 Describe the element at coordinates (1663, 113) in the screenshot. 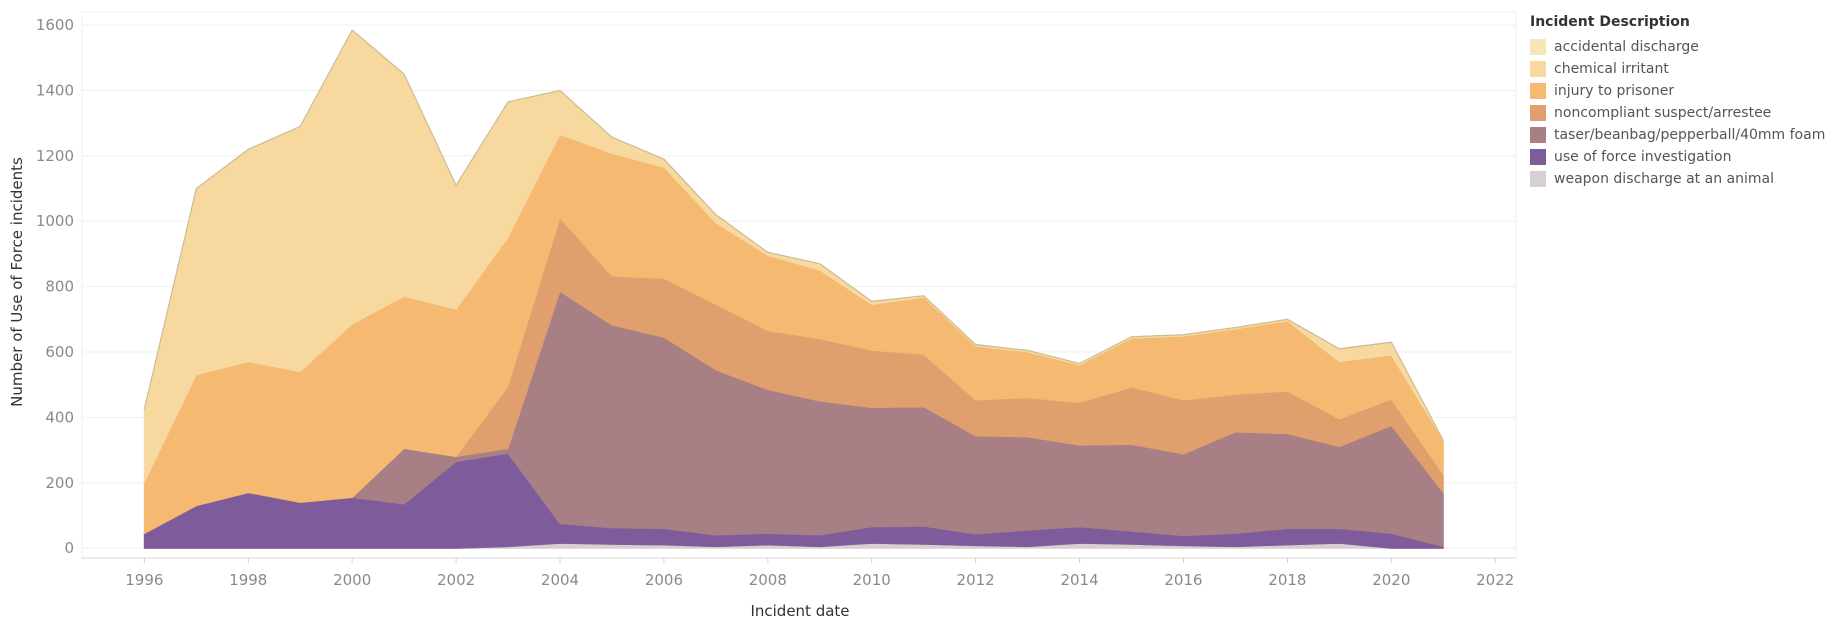

I see `legend-label: noncompliant suspect/arrestee` at that location.